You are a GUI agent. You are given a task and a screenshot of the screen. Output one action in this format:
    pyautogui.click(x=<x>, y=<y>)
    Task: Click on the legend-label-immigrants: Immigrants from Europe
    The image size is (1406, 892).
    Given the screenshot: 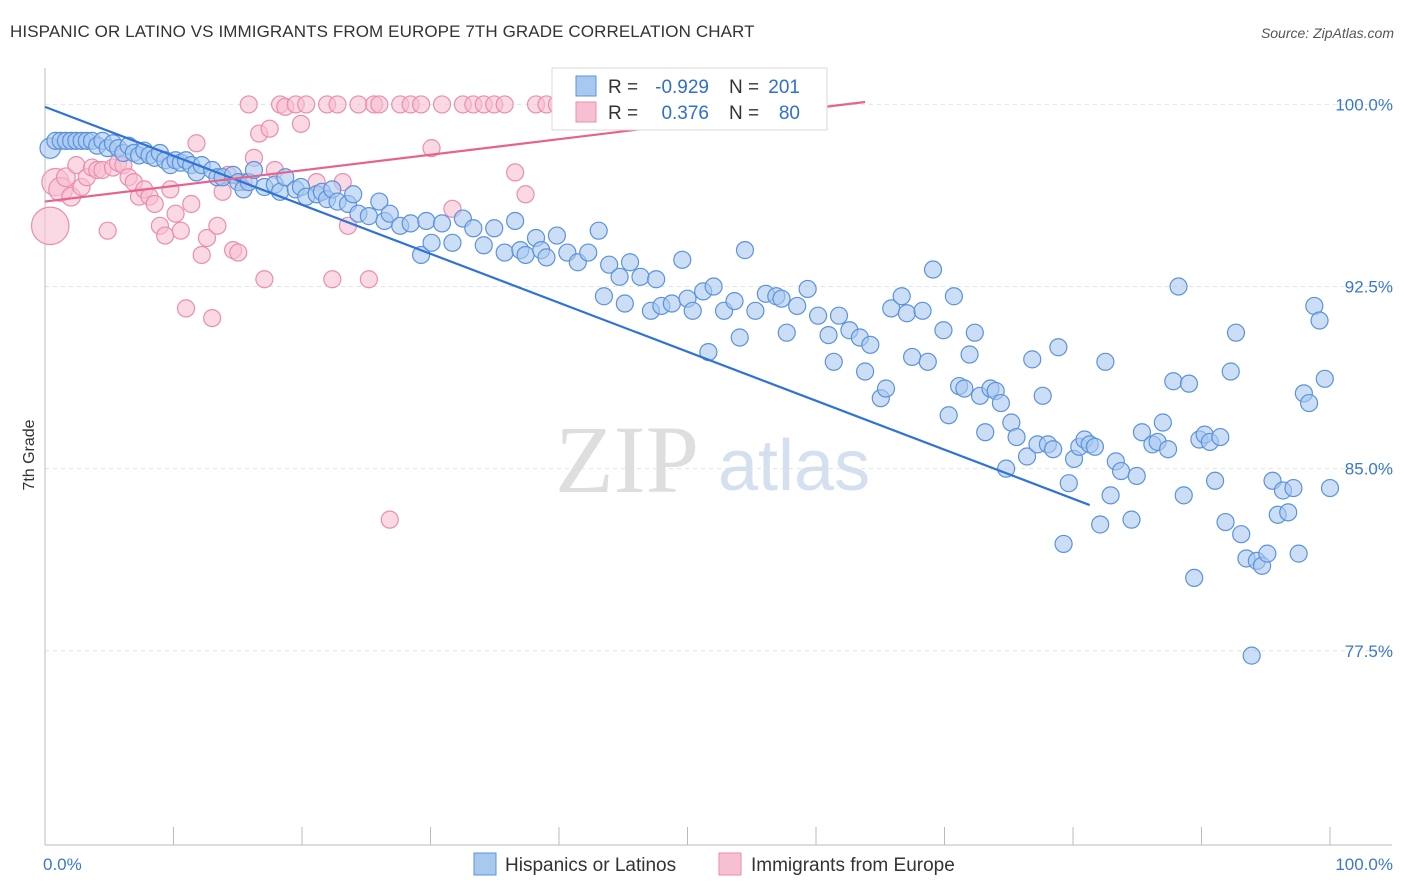 What is the action you would take?
    pyautogui.click(x=853, y=865)
    